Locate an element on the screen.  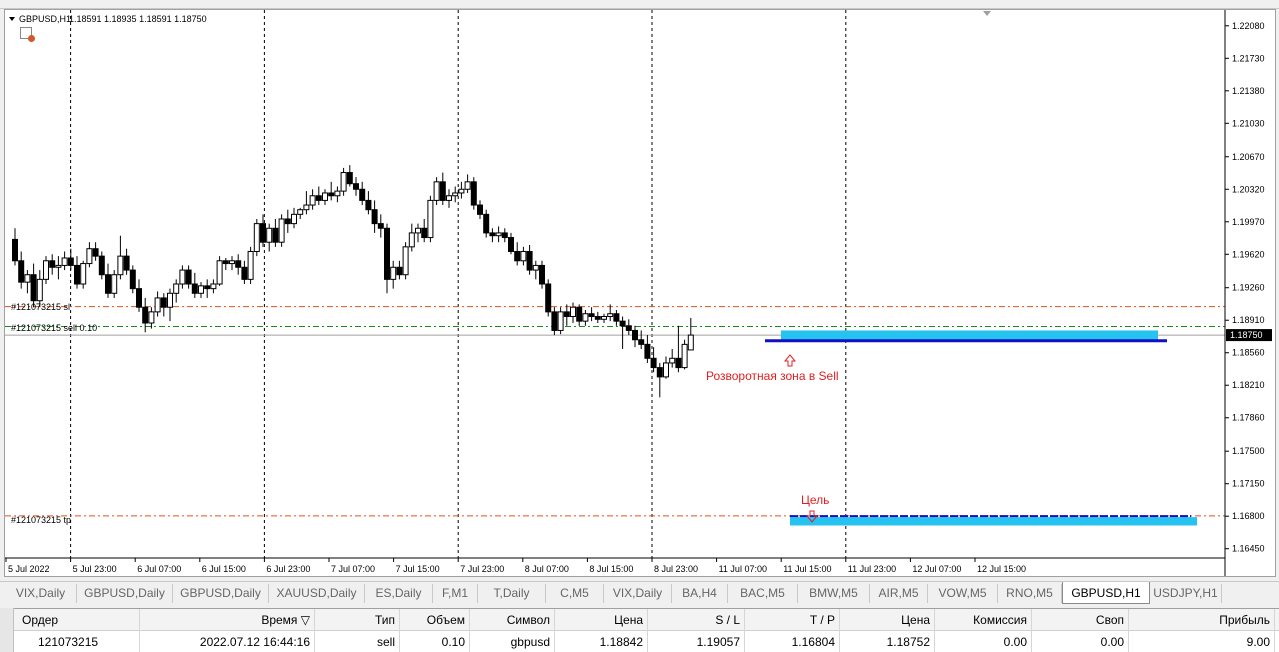
chart-tab: AIR,M5 is located at coordinates (899, 593).